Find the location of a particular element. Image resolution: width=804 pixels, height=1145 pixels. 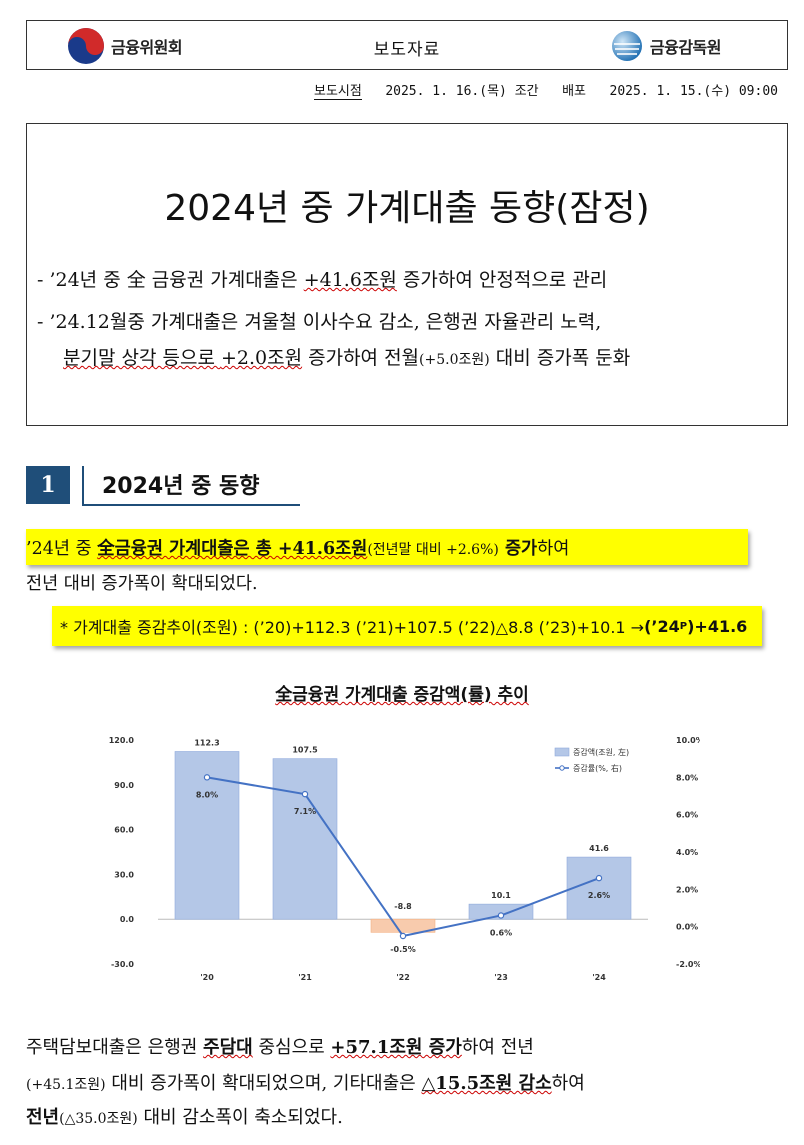

release-dist-value: 2025. 1. 15.(수) 09:00 is located at coordinates (694, 91).